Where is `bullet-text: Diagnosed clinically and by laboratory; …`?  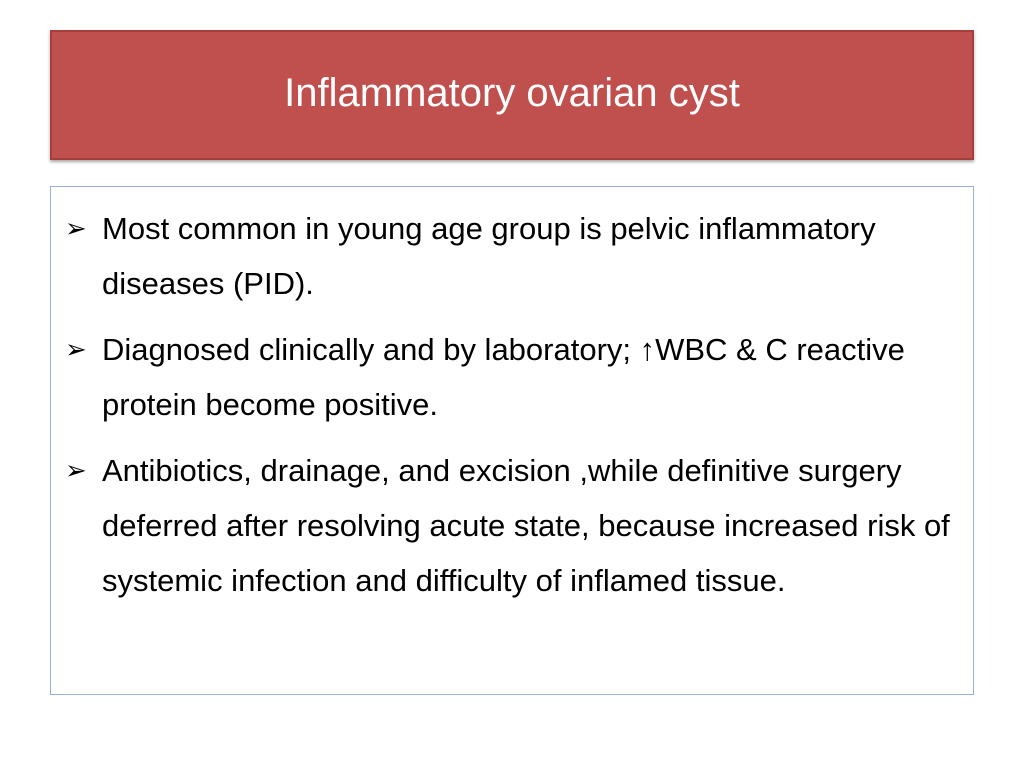
bullet-text: Diagnosed clinically and by laboratory; … is located at coordinates (503, 377).